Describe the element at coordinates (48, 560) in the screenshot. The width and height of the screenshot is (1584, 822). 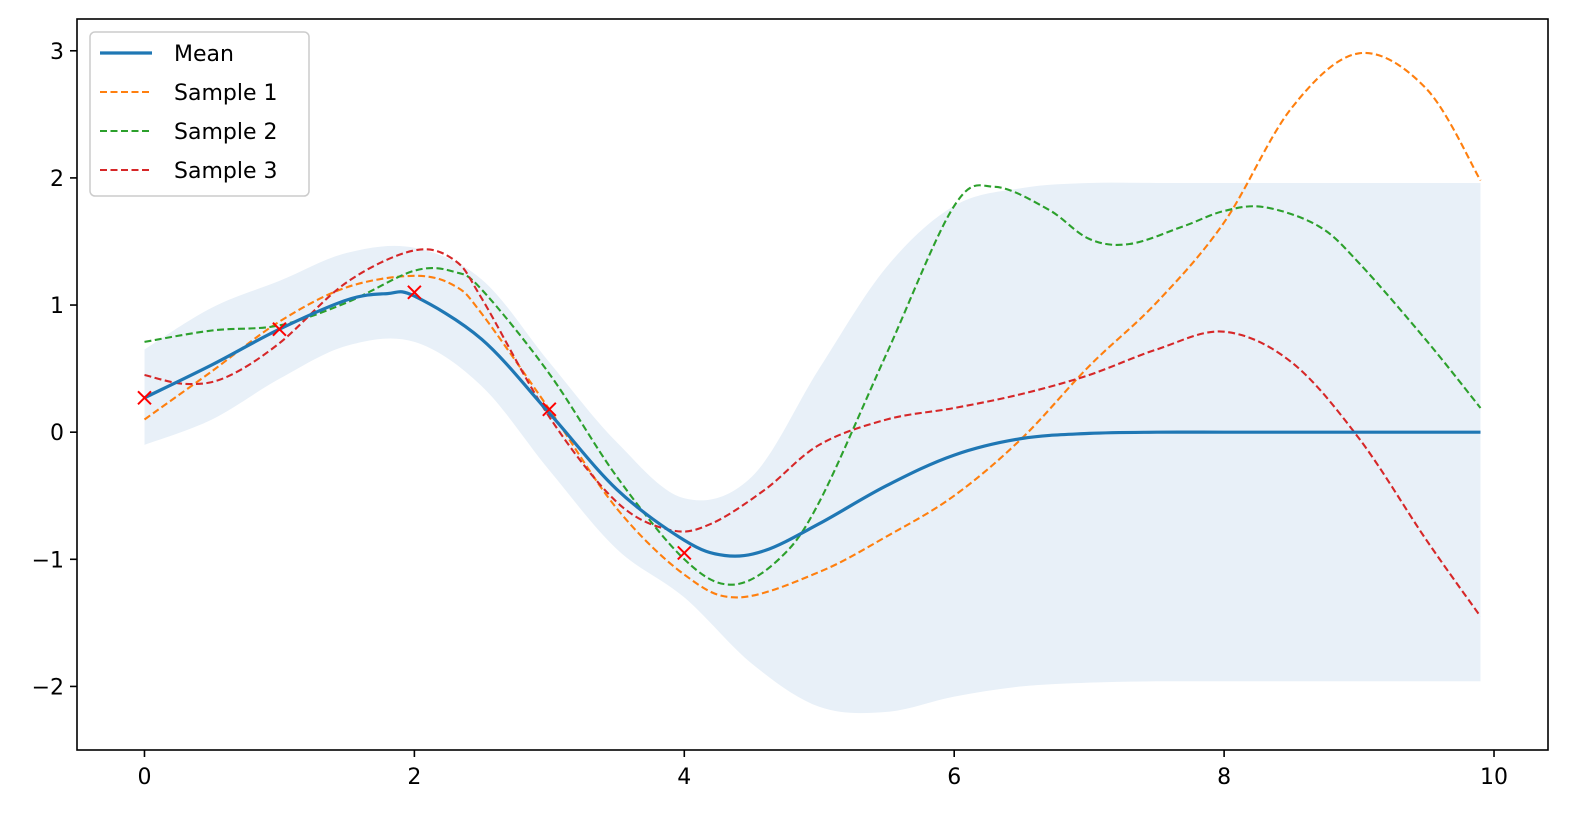
I see `y-tick-label: −1` at that location.